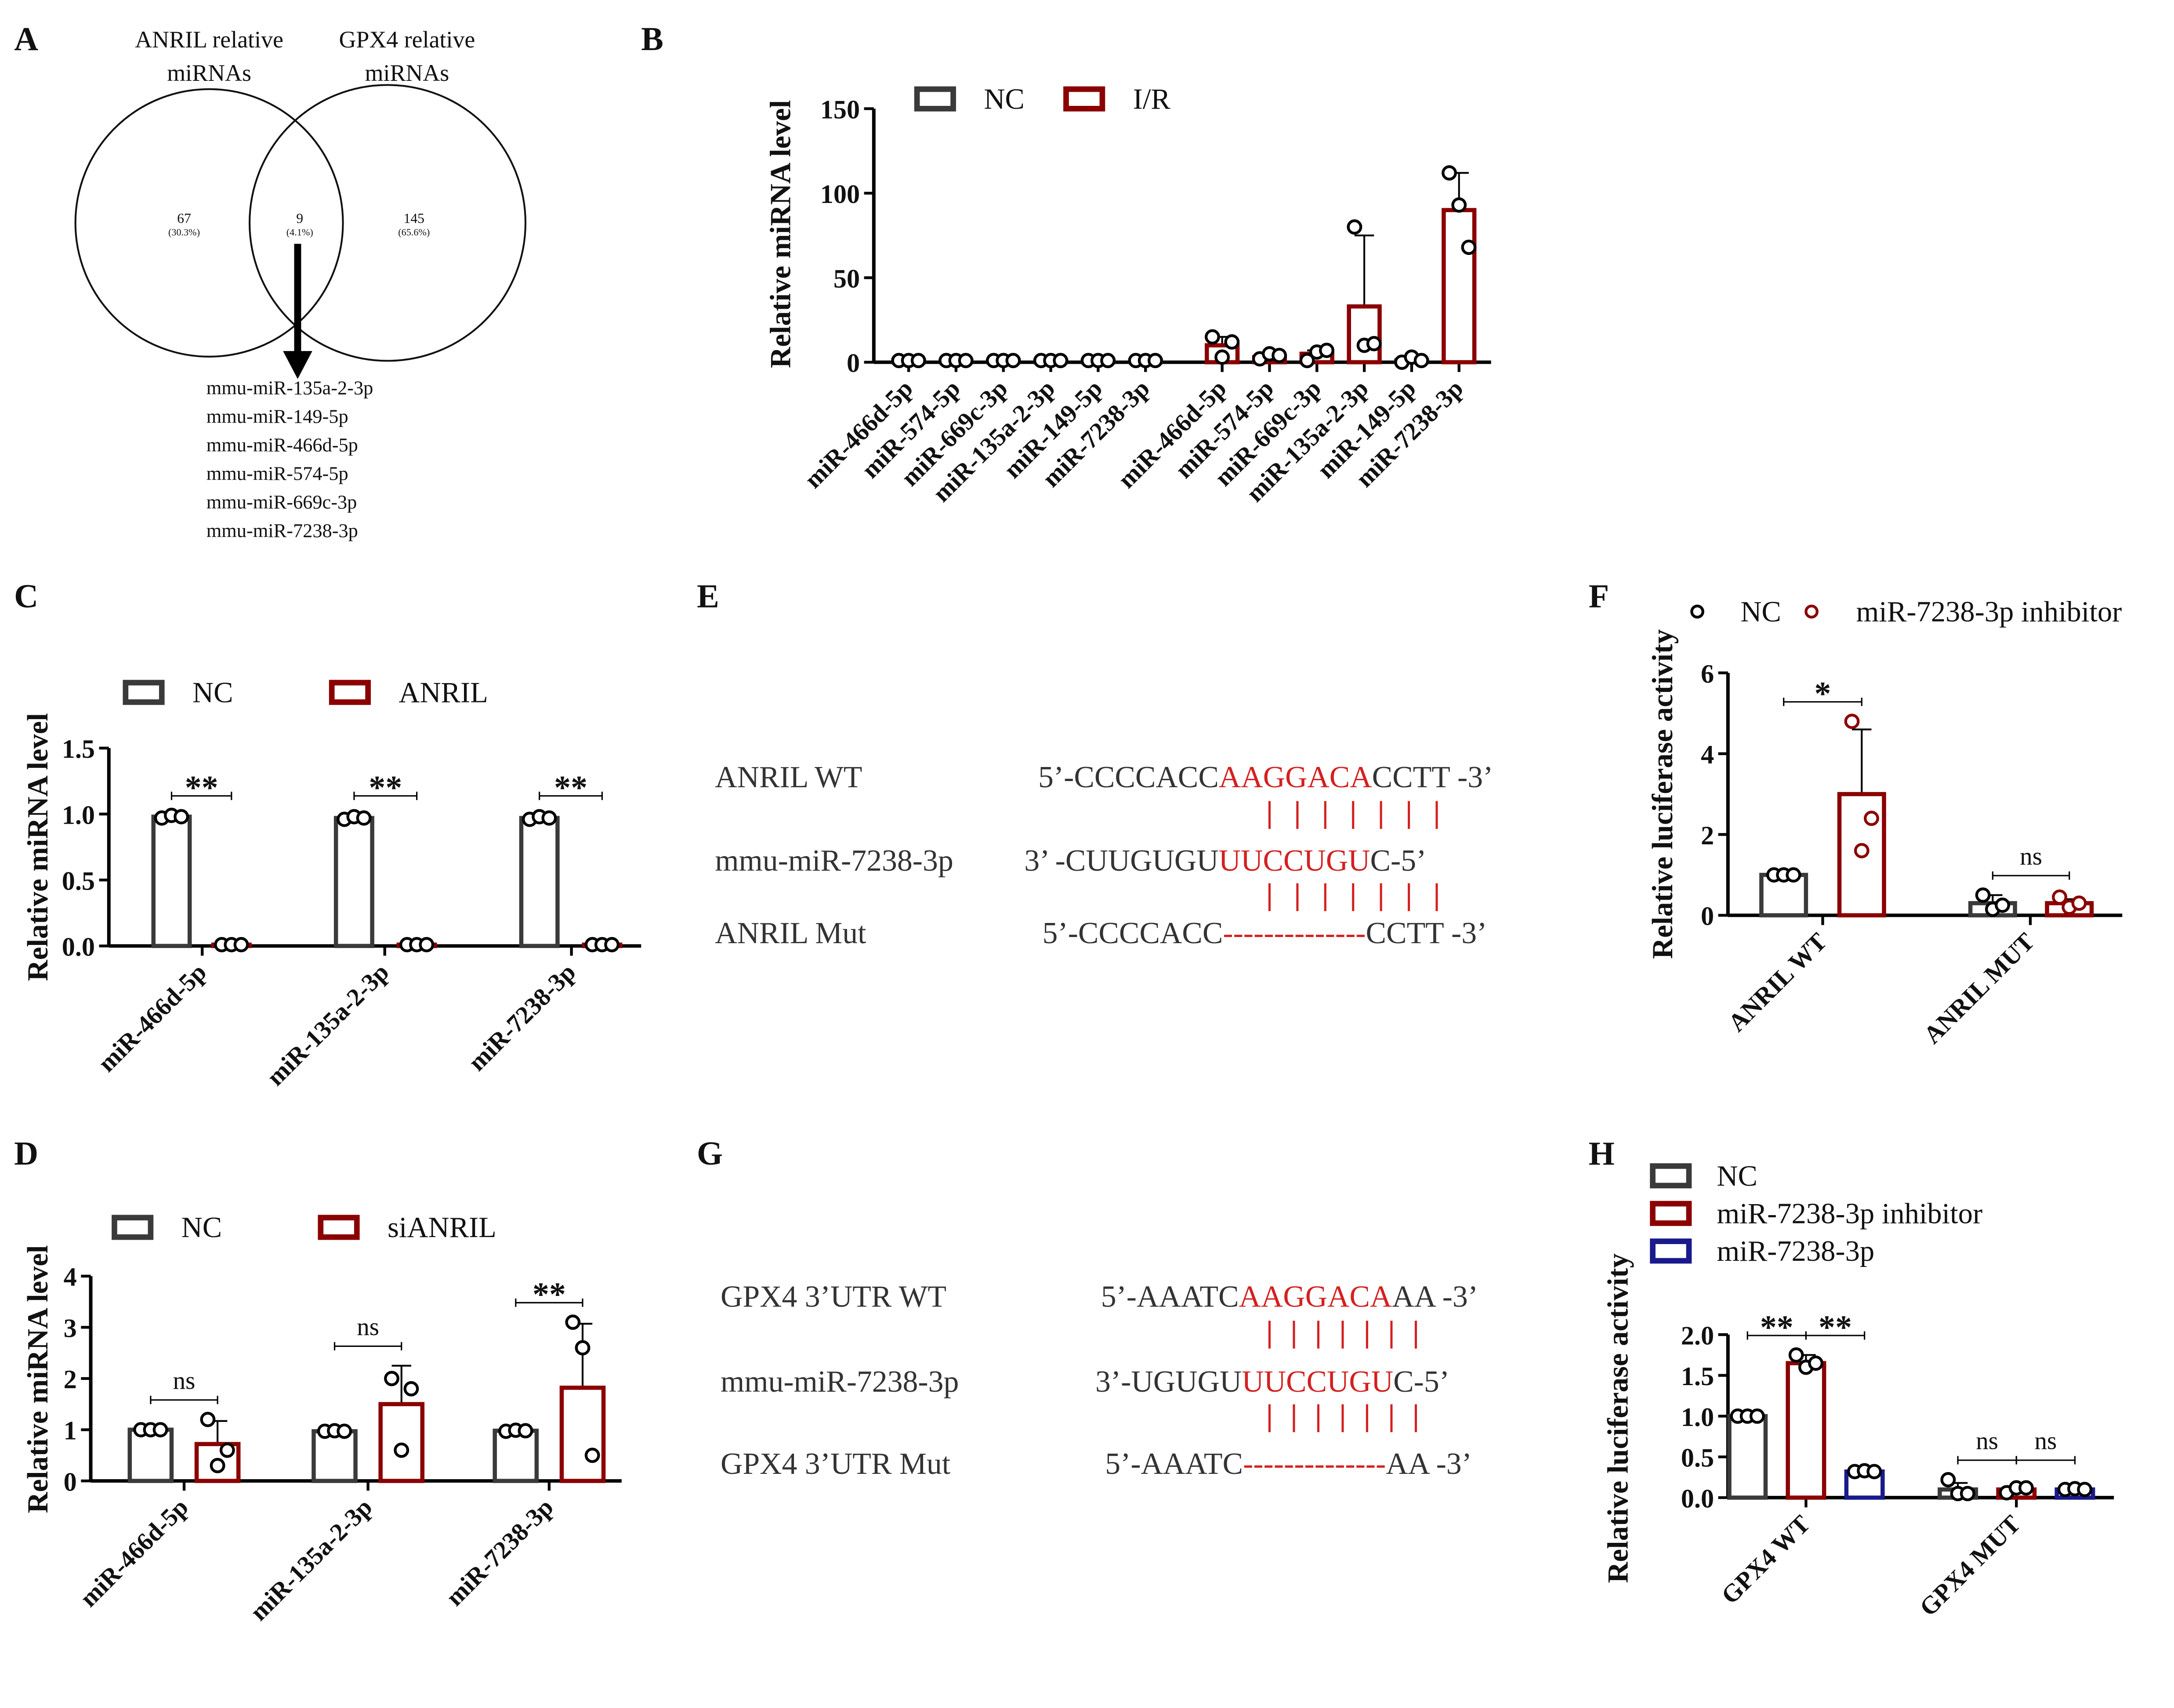 The image size is (2174, 1708). What do you see at coordinates (1697, 1498) in the screenshot?
I see `y-tick-label: 0.0` at bounding box center [1697, 1498].